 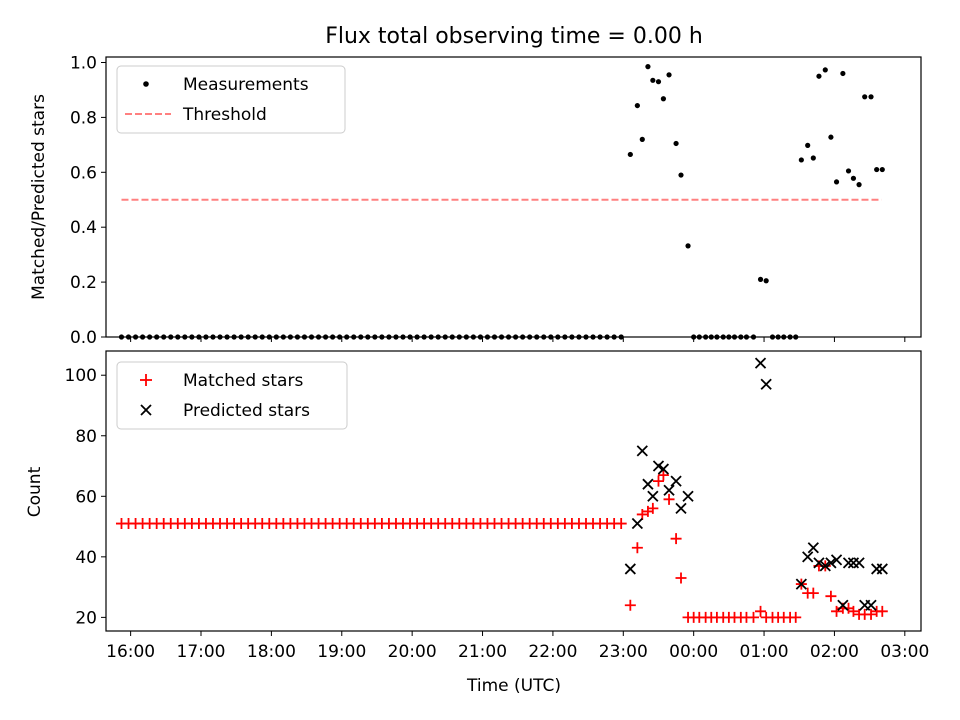 I want to click on x-axis-label: Time (UTC), so click(x=513, y=686).